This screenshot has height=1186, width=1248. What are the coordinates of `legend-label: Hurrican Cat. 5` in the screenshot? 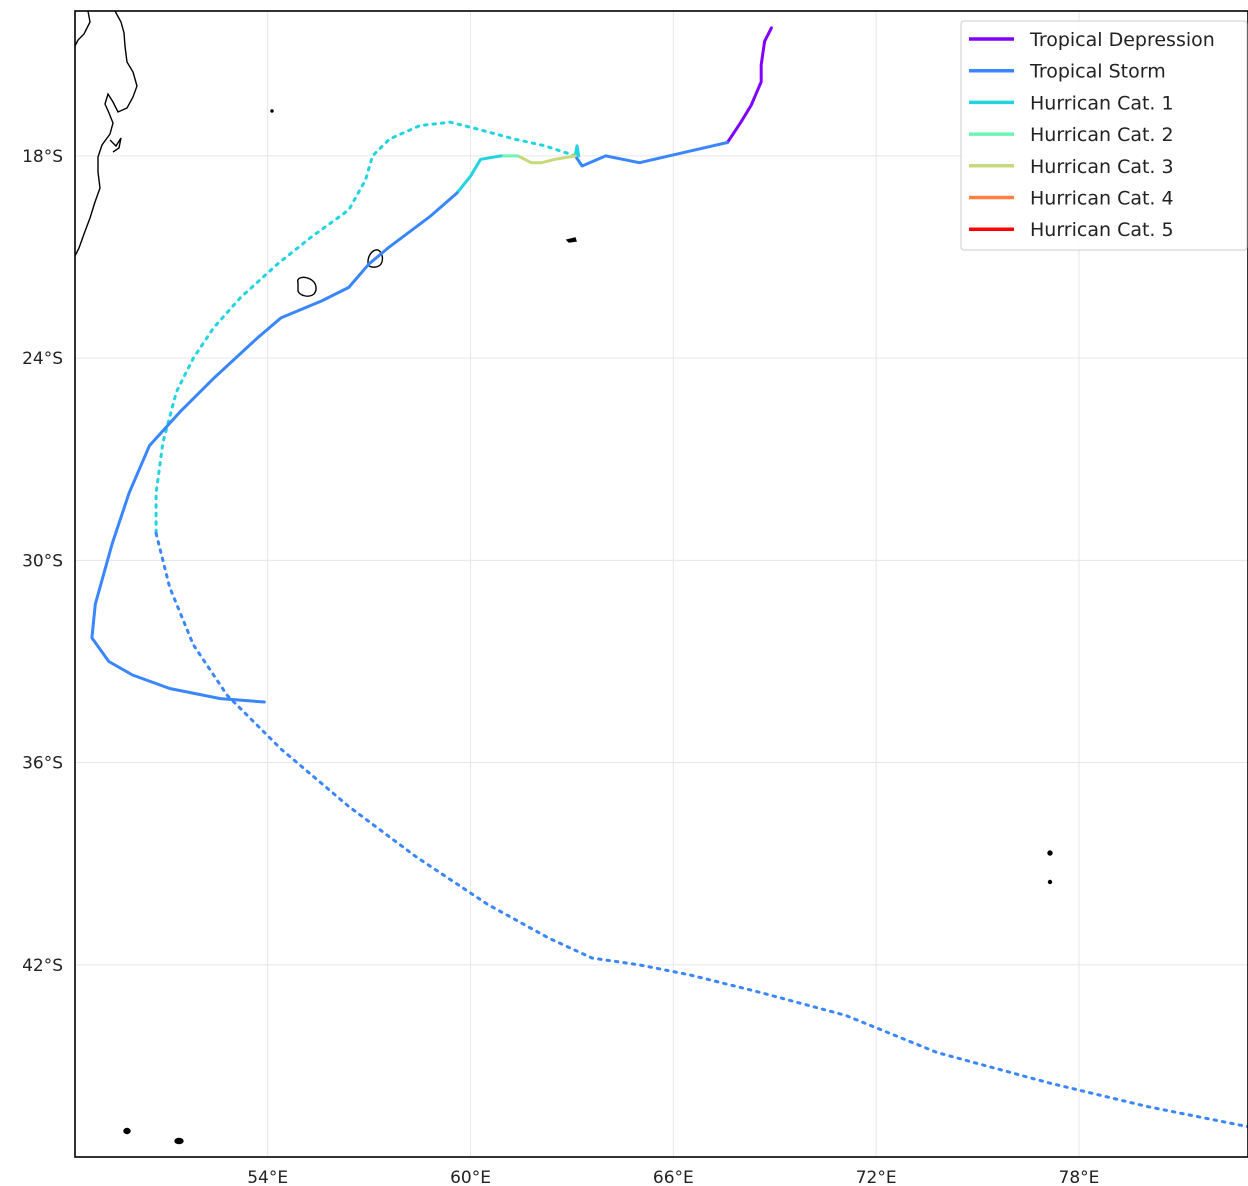 It's located at (1102, 230).